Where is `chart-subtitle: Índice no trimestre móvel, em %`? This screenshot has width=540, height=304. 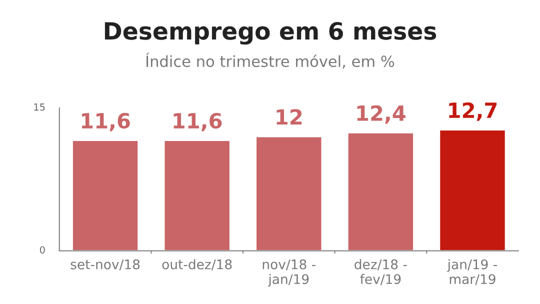 chart-subtitle: Índice no trimestre móvel, em % is located at coordinates (270, 60).